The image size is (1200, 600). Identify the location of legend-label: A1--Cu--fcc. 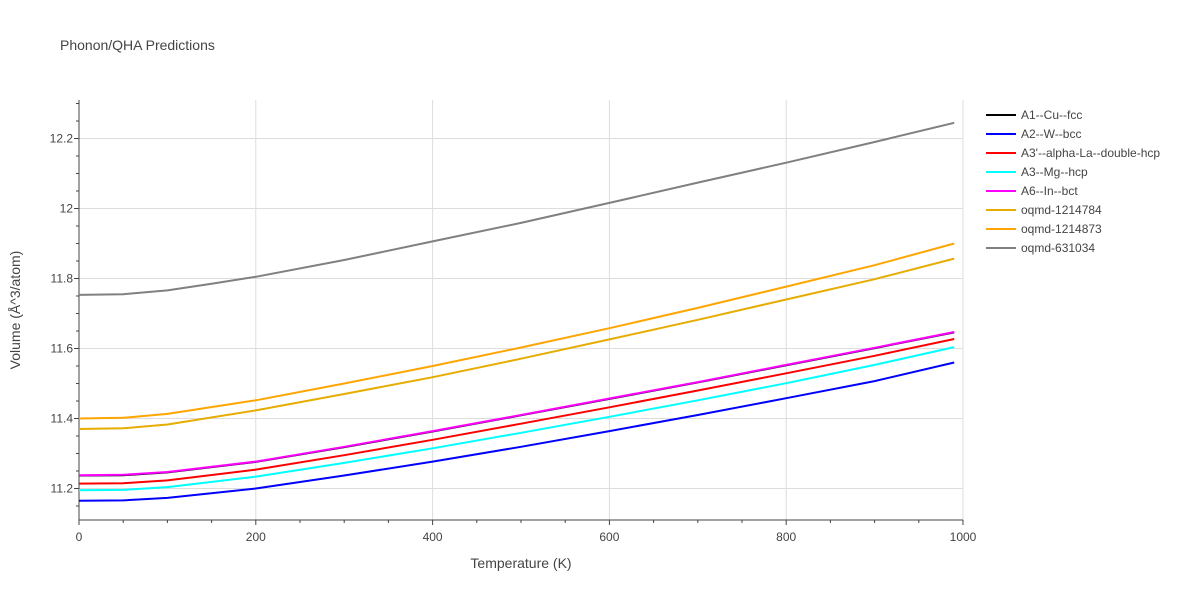
(1051, 115).